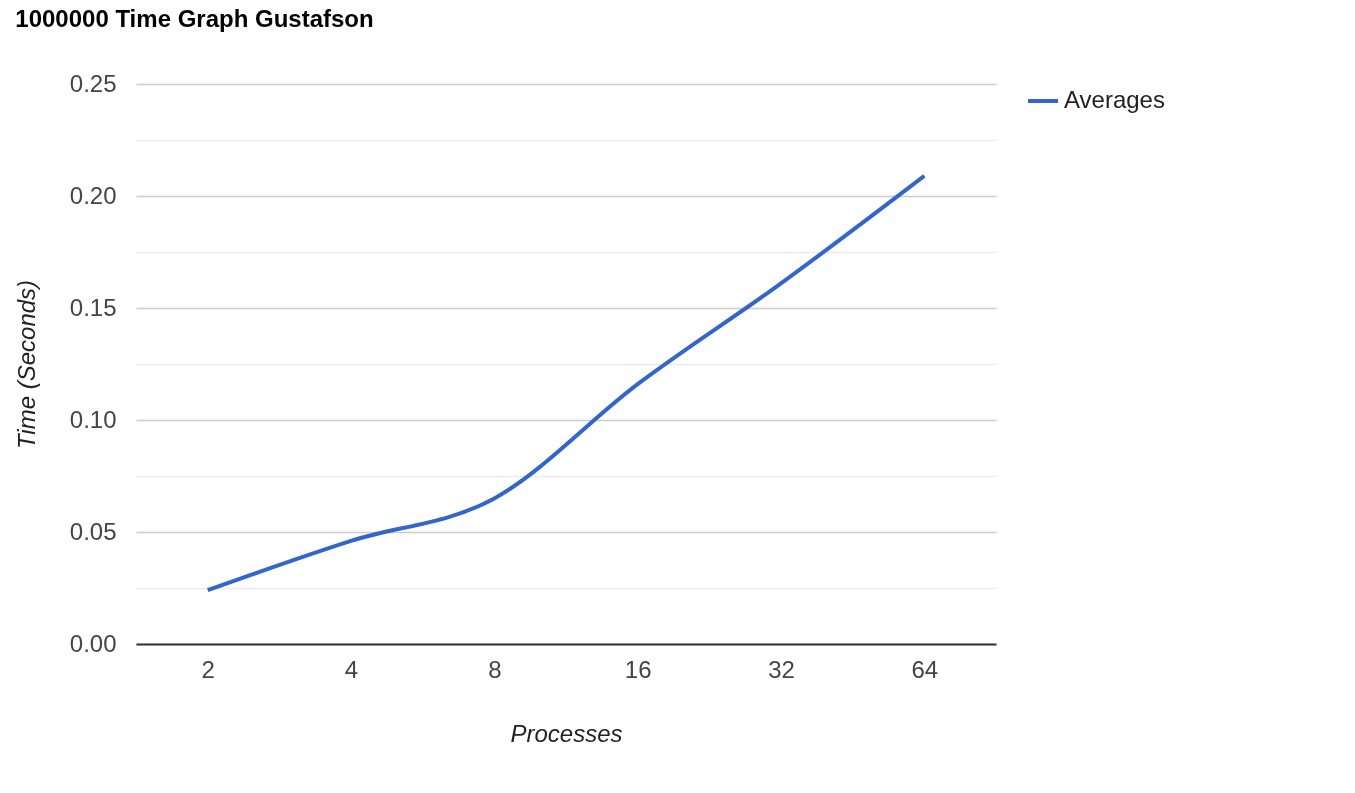 The width and height of the screenshot is (1355, 793). What do you see at coordinates (495, 669) in the screenshot?
I see `x-tick-label: 8` at bounding box center [495, 669].